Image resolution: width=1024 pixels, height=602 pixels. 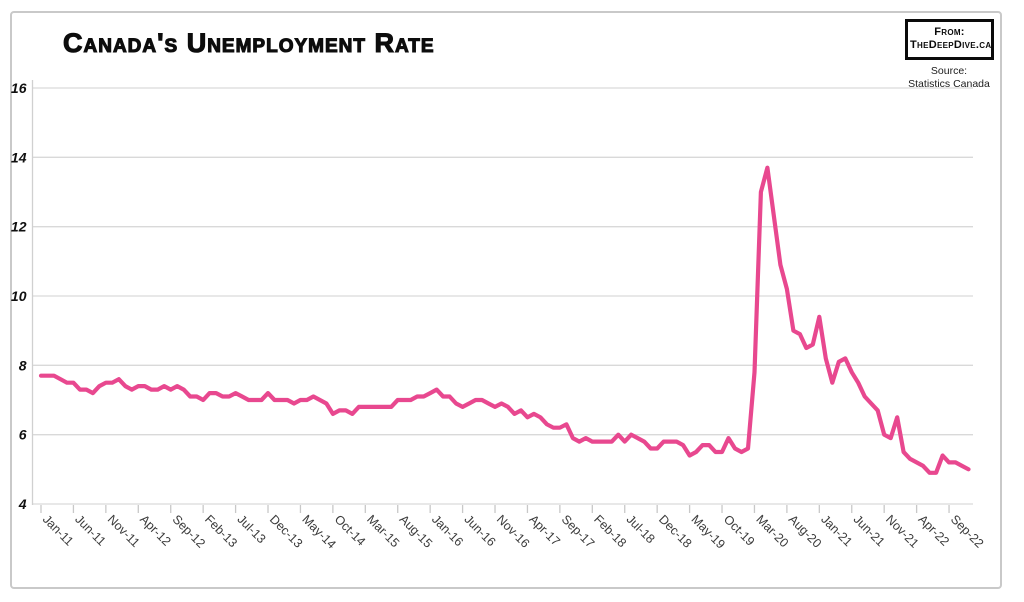 What do you see at coordinates (578, 531) in the screenshot?
I see `x-tick-label: Sep-17` at bounding box center [578, 531].